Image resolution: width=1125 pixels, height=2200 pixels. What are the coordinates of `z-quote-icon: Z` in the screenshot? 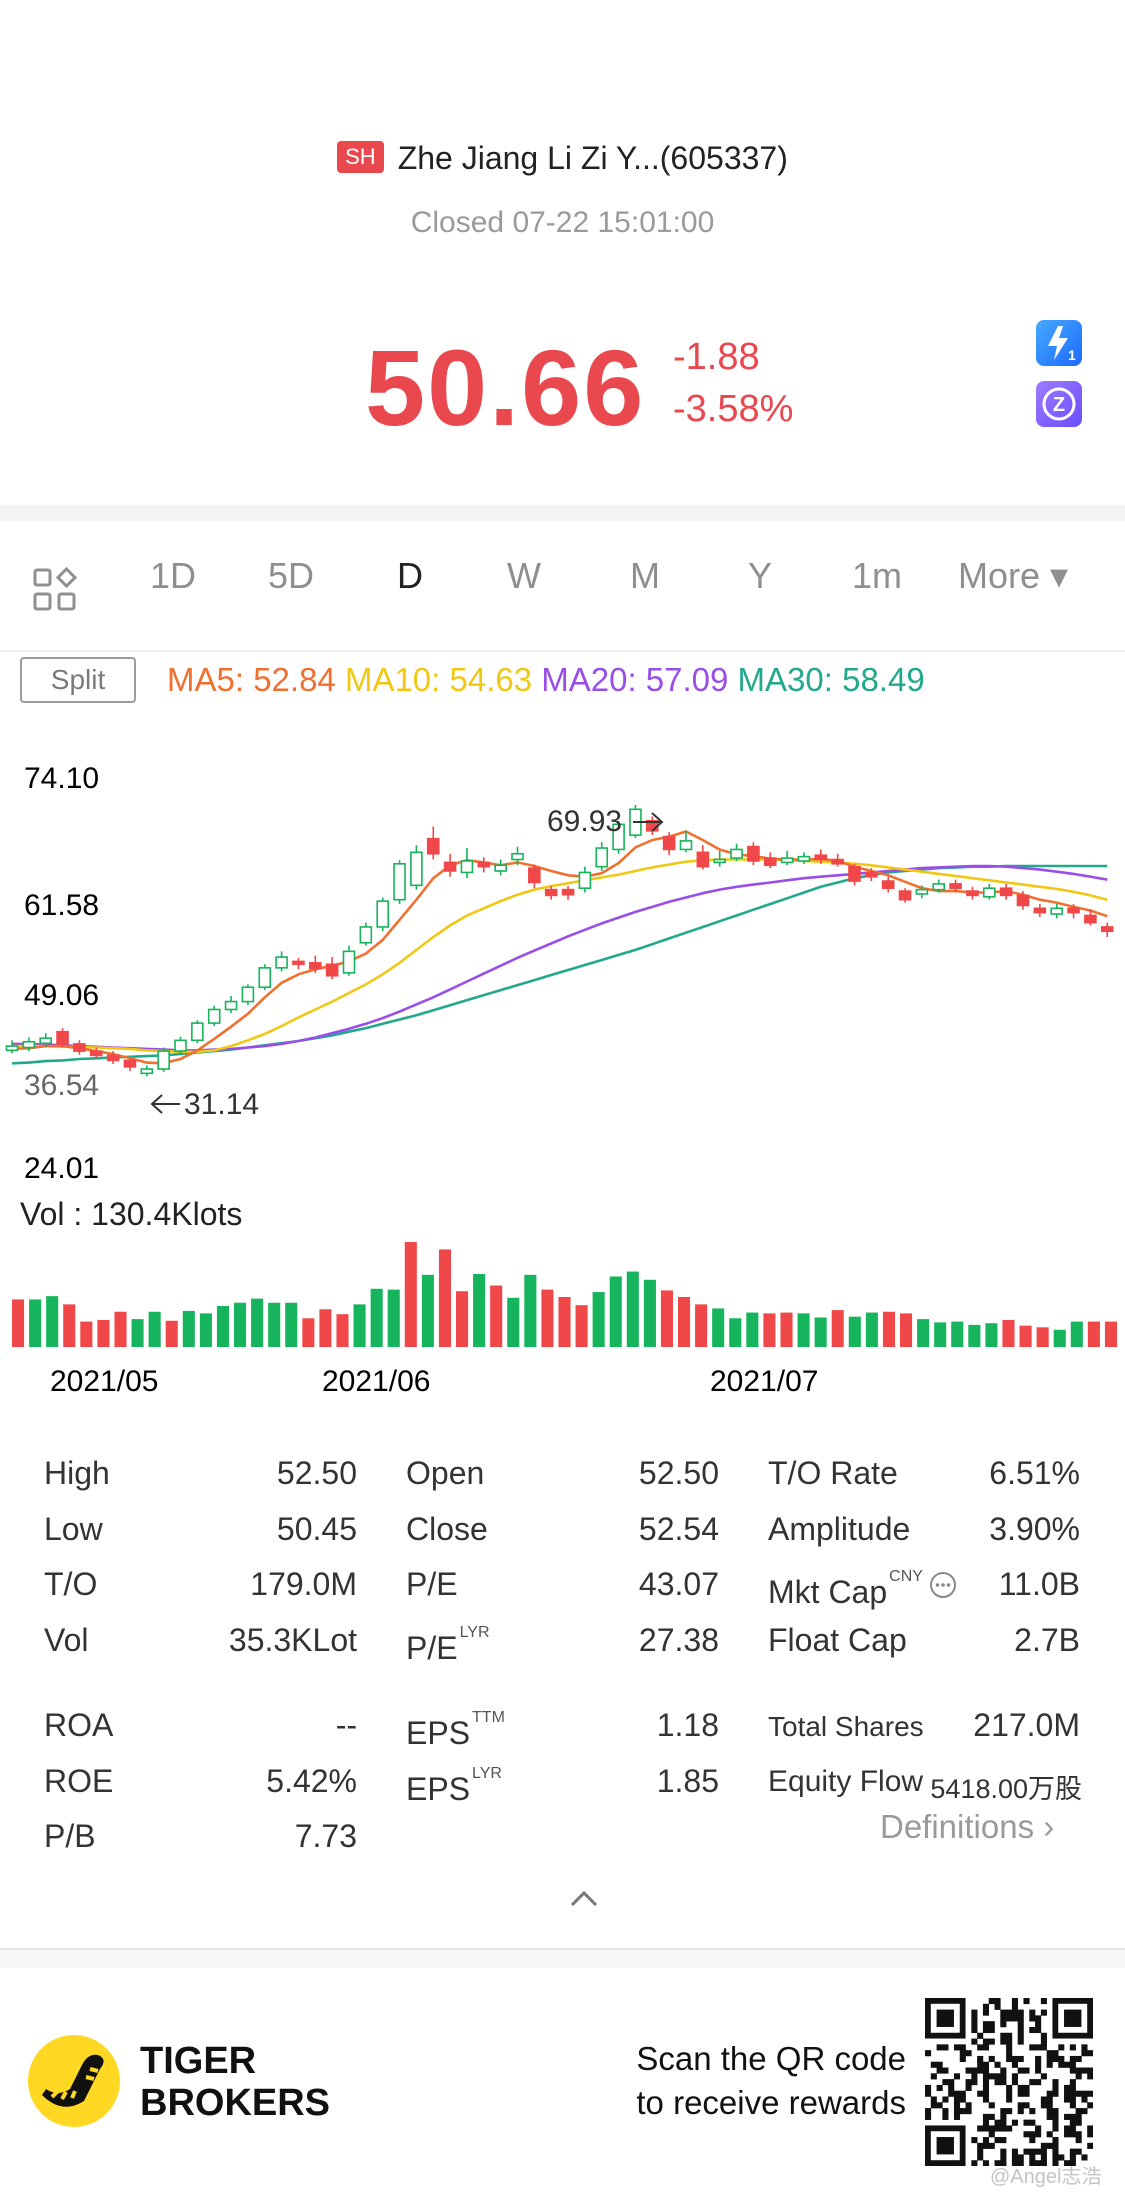 It's located at (1059, 404).